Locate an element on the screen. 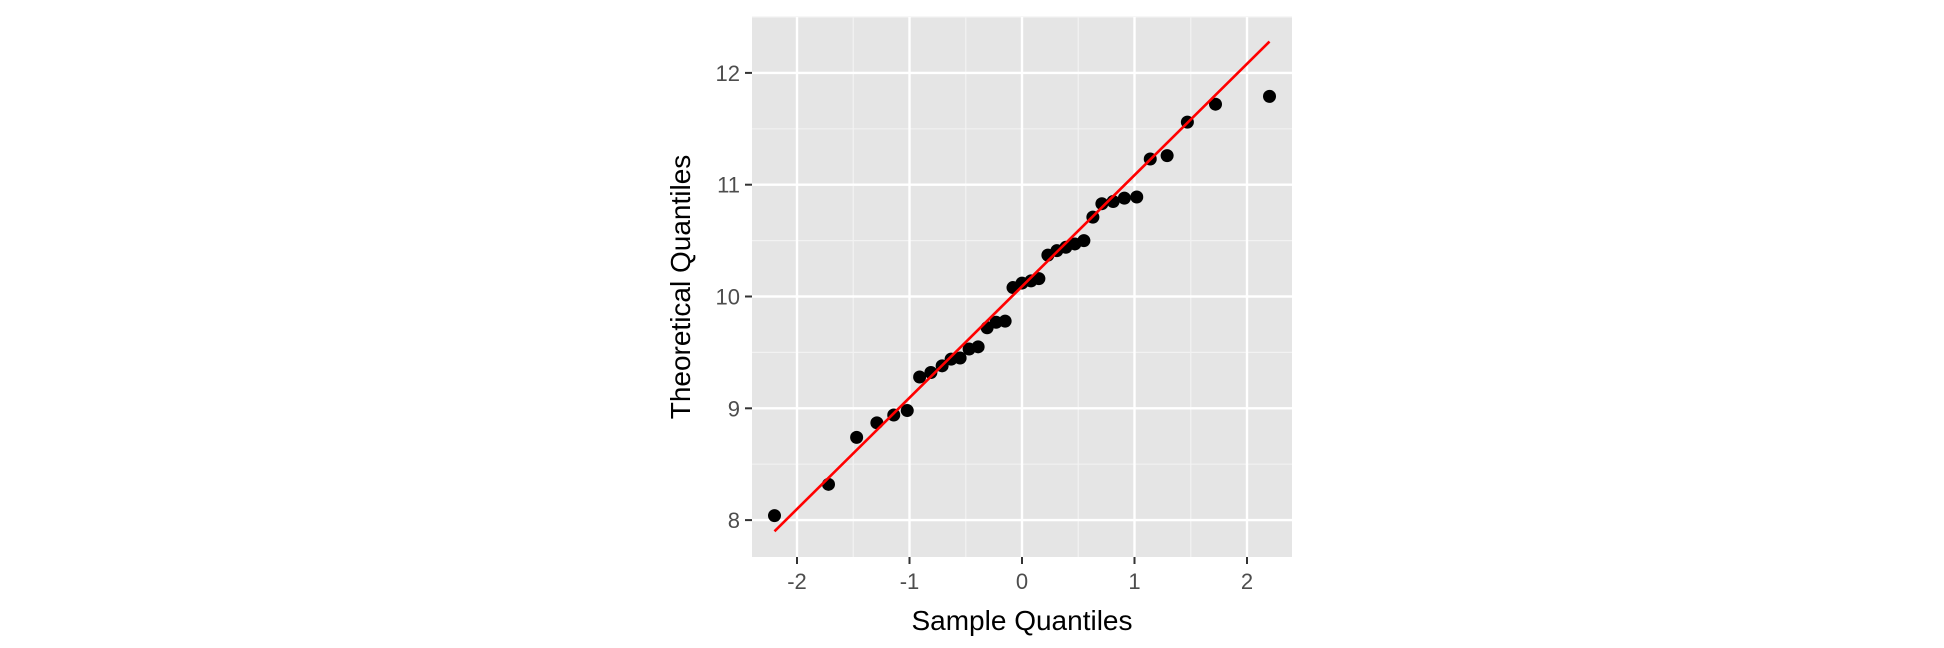 This screenshot has width=1944, height=648. y-tick-label: 11 is located at coordinates (728, 185).